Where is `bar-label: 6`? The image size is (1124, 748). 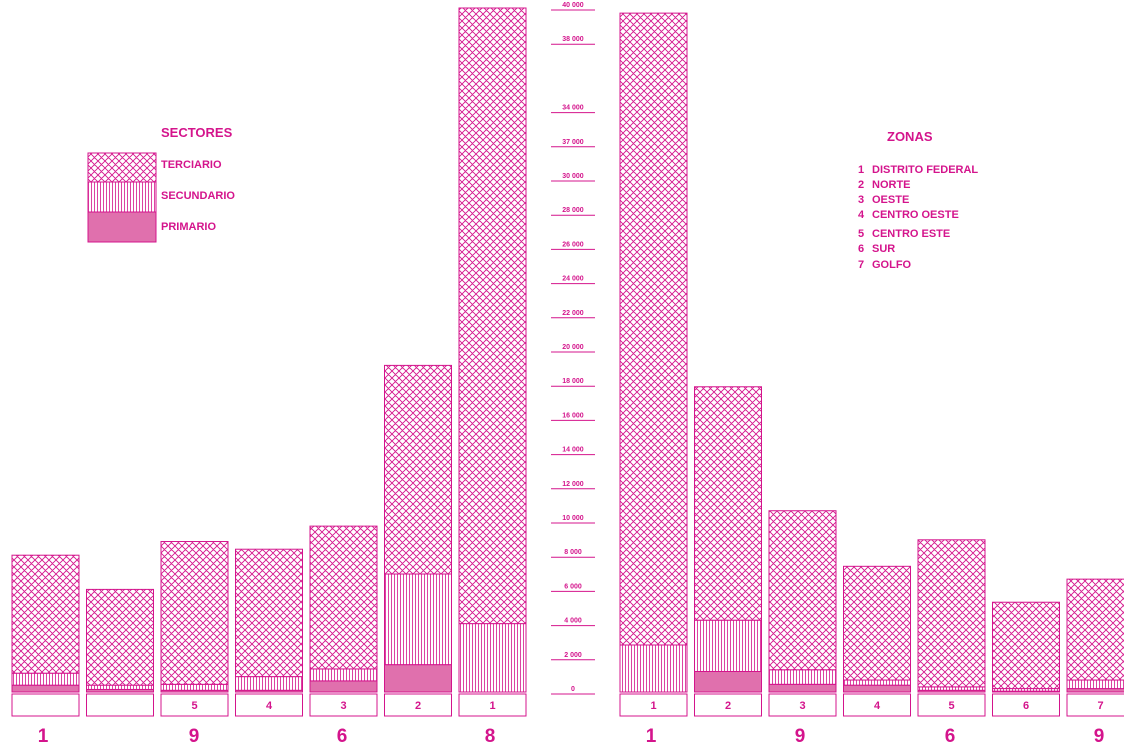
bar-label: 6 is located at coordinates (1026, 706).